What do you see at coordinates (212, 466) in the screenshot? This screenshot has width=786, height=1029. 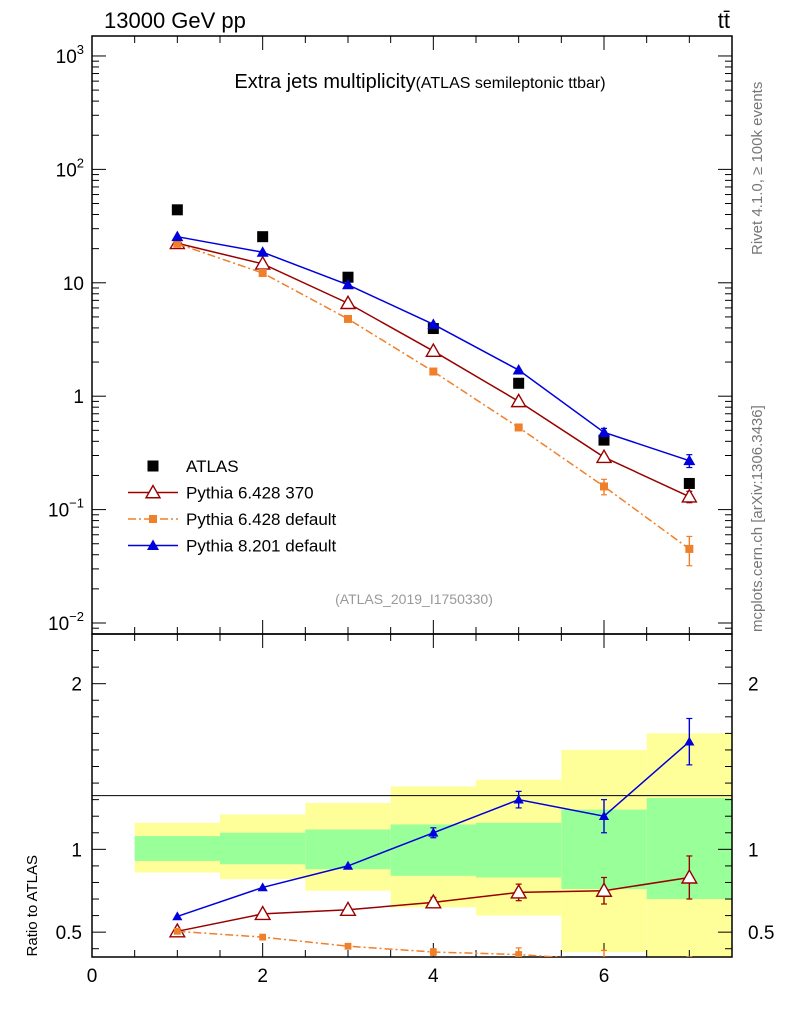 I see `legend-label-data: ATLAS` at bounding box center [212, 466].